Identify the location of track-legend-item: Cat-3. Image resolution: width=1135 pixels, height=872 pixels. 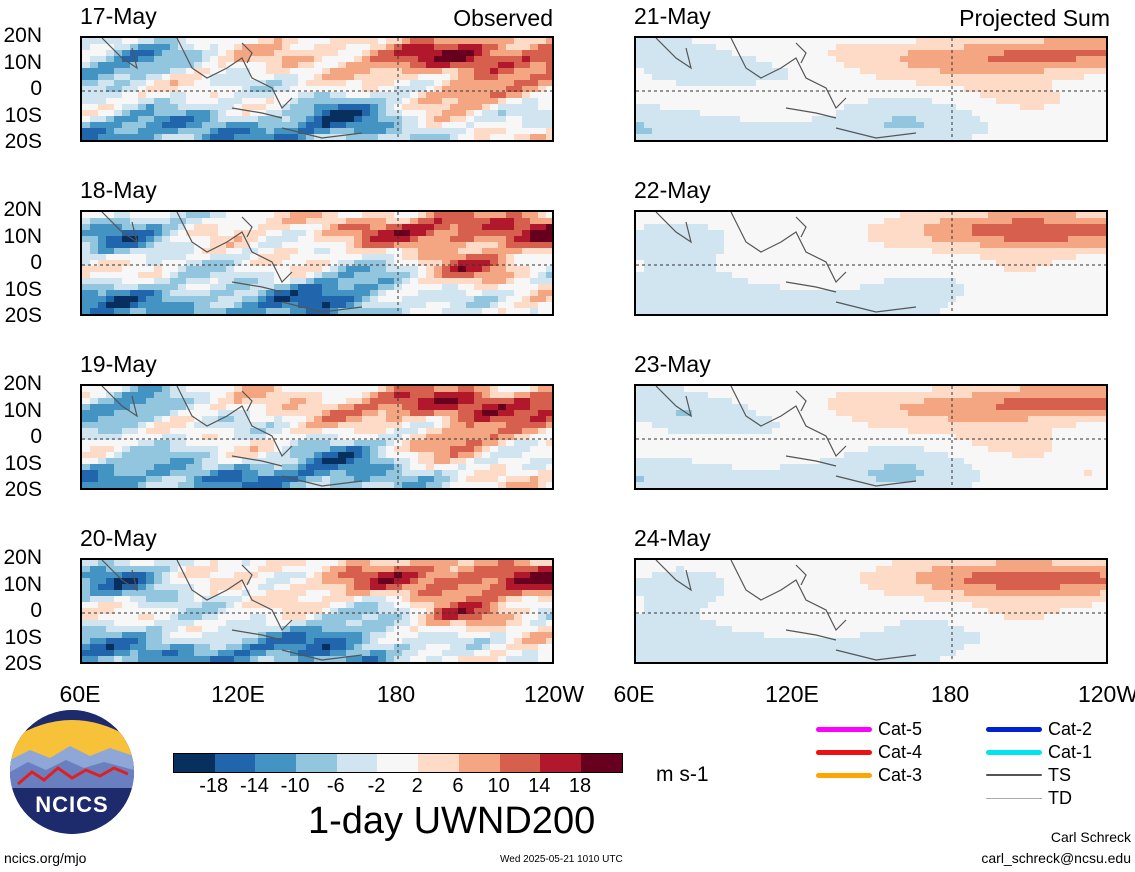
(869, 775).